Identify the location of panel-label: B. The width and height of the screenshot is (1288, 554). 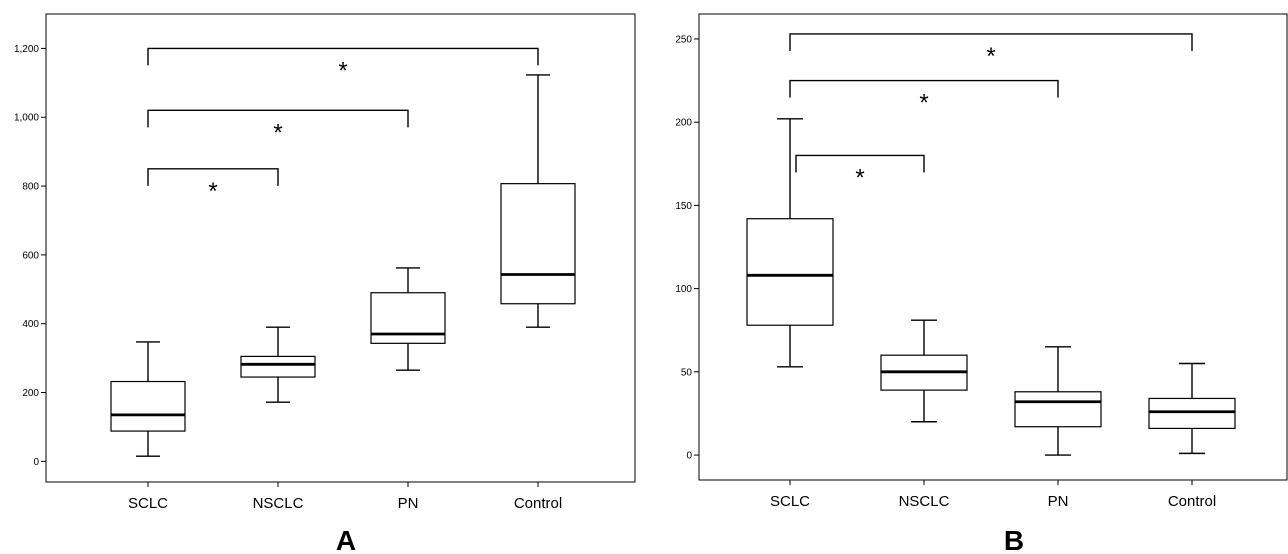
(1014, 539).